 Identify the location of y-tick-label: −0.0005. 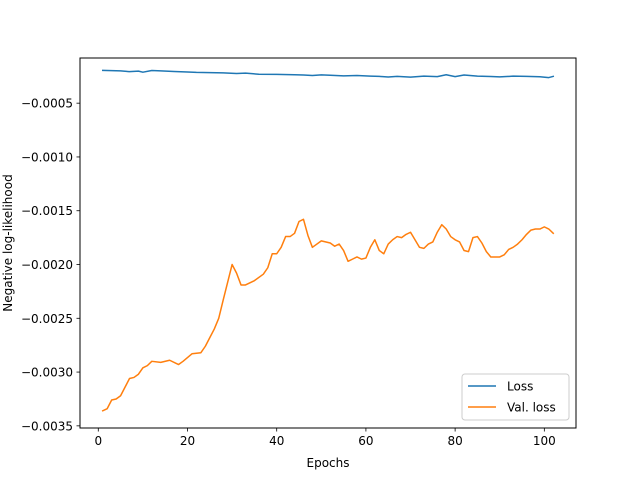
(47, 104).